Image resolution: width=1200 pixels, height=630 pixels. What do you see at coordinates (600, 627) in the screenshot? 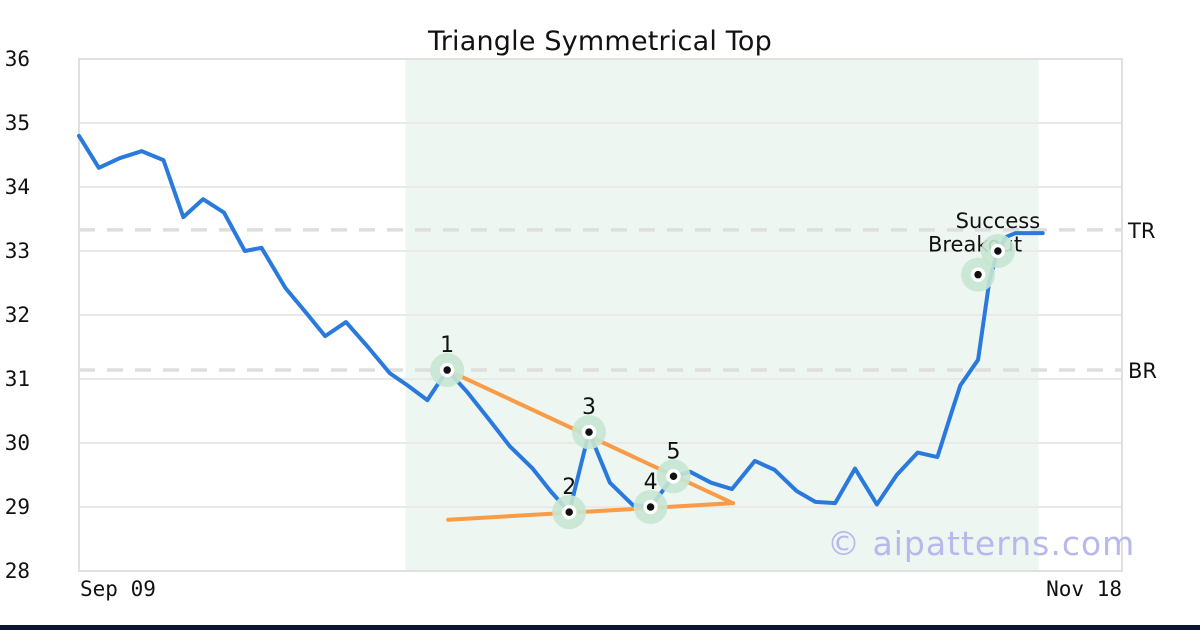
I see `footer-accent-bar` at bounding box center [600, 627].